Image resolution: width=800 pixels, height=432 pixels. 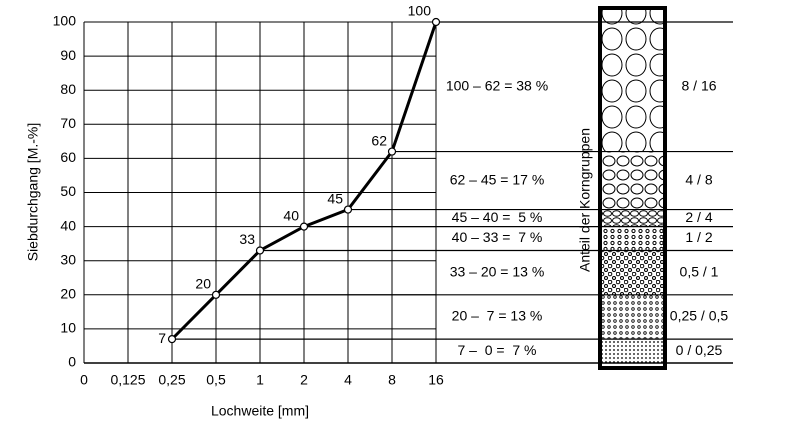 What do you see at coordinates (291, 215) in the screenshot?
I see `data-label: 40` at bounding box center [291, 215].